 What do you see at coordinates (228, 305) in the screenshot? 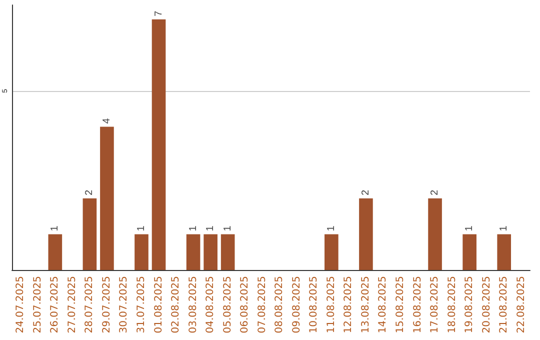
I see `x-tick-label: 05.08.2025` at bounding box center [228, 305].